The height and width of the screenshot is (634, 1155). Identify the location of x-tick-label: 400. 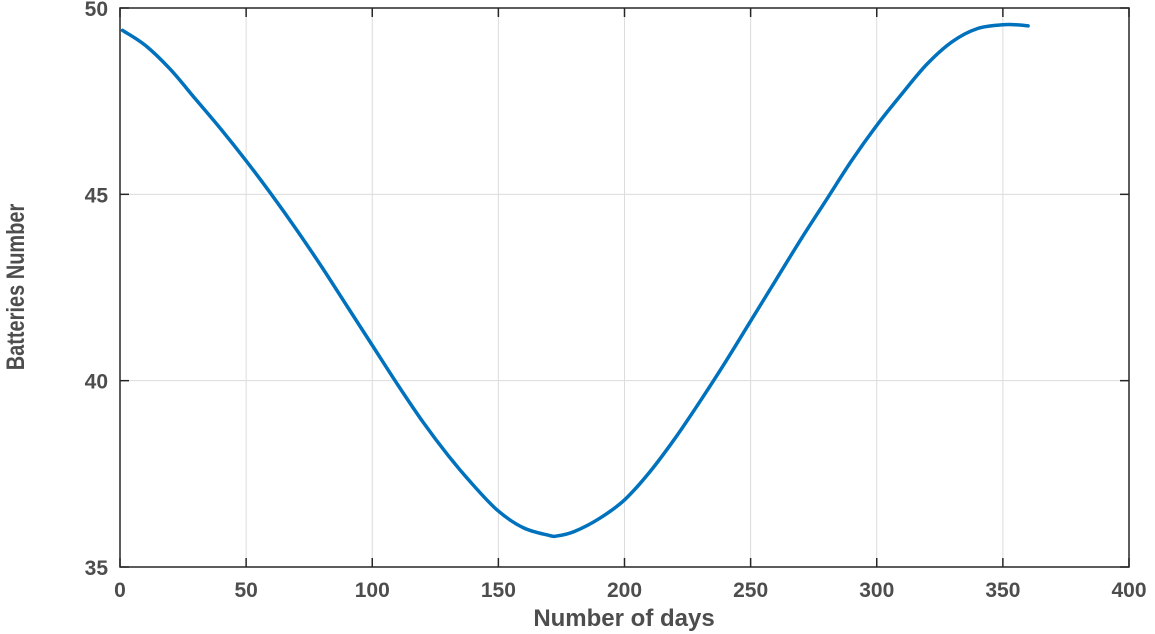
(1128, 590).